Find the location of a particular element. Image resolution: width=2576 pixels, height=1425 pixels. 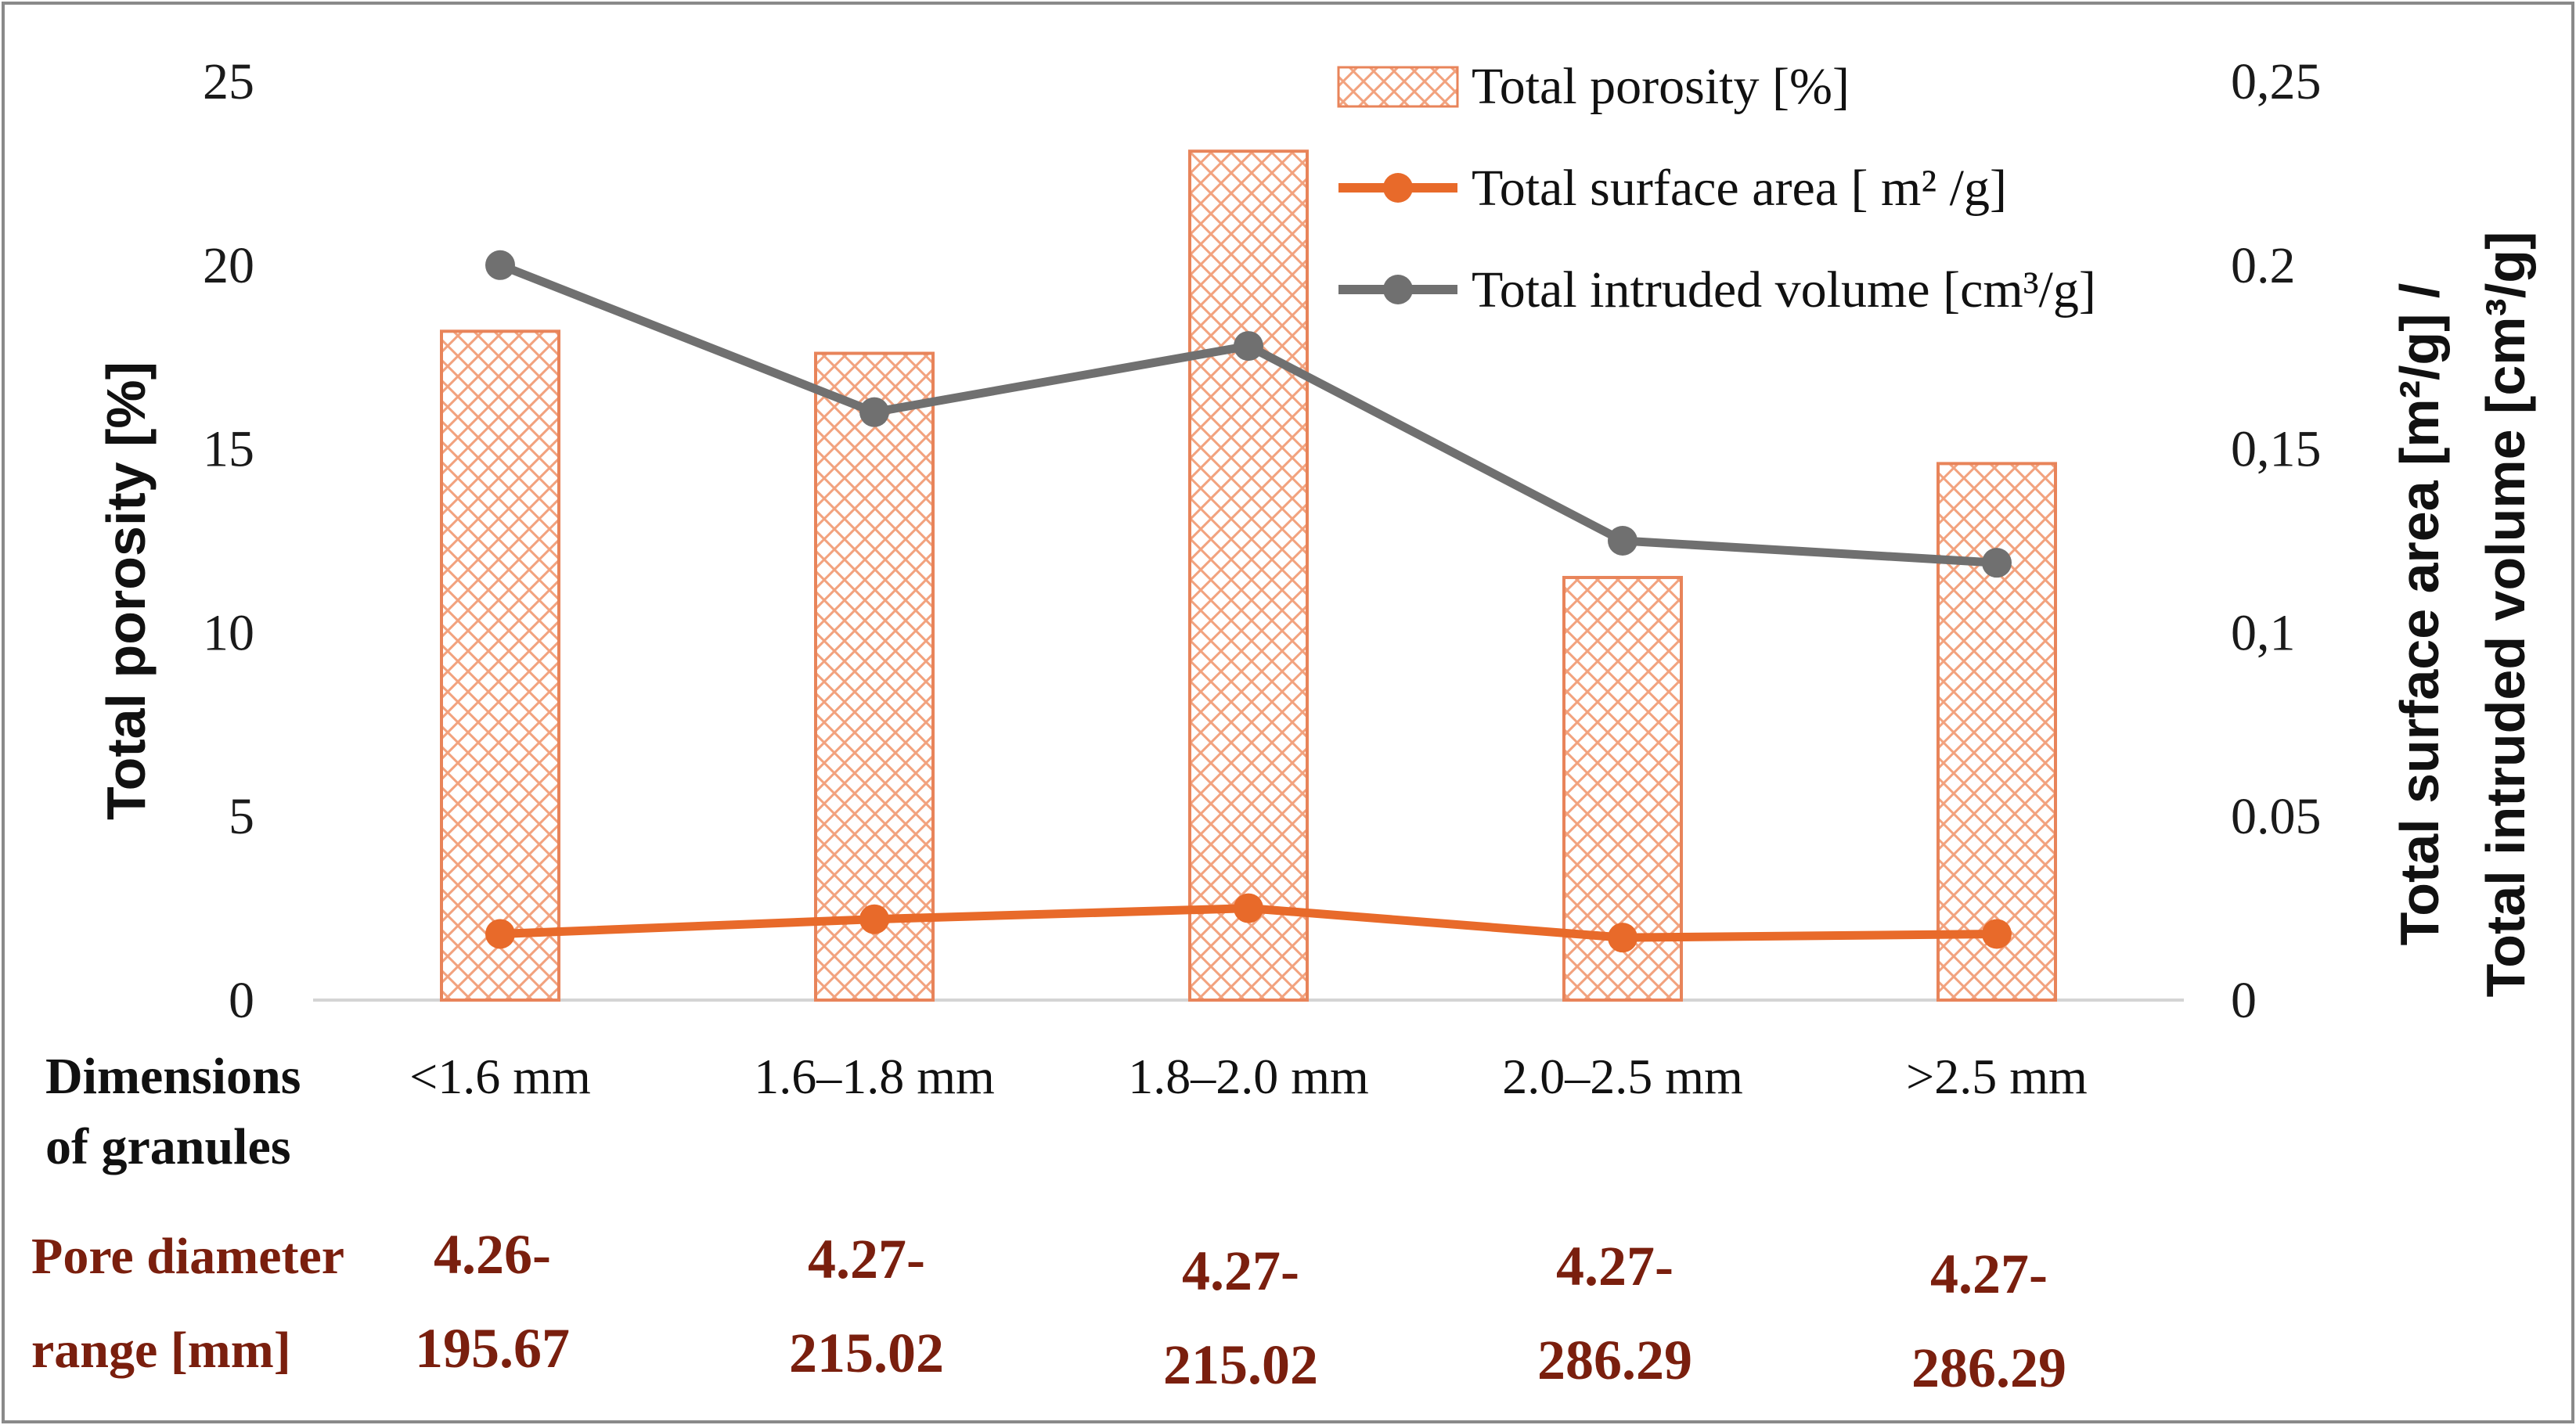

legend-volume-marker is located at coordinates (1398, 289).